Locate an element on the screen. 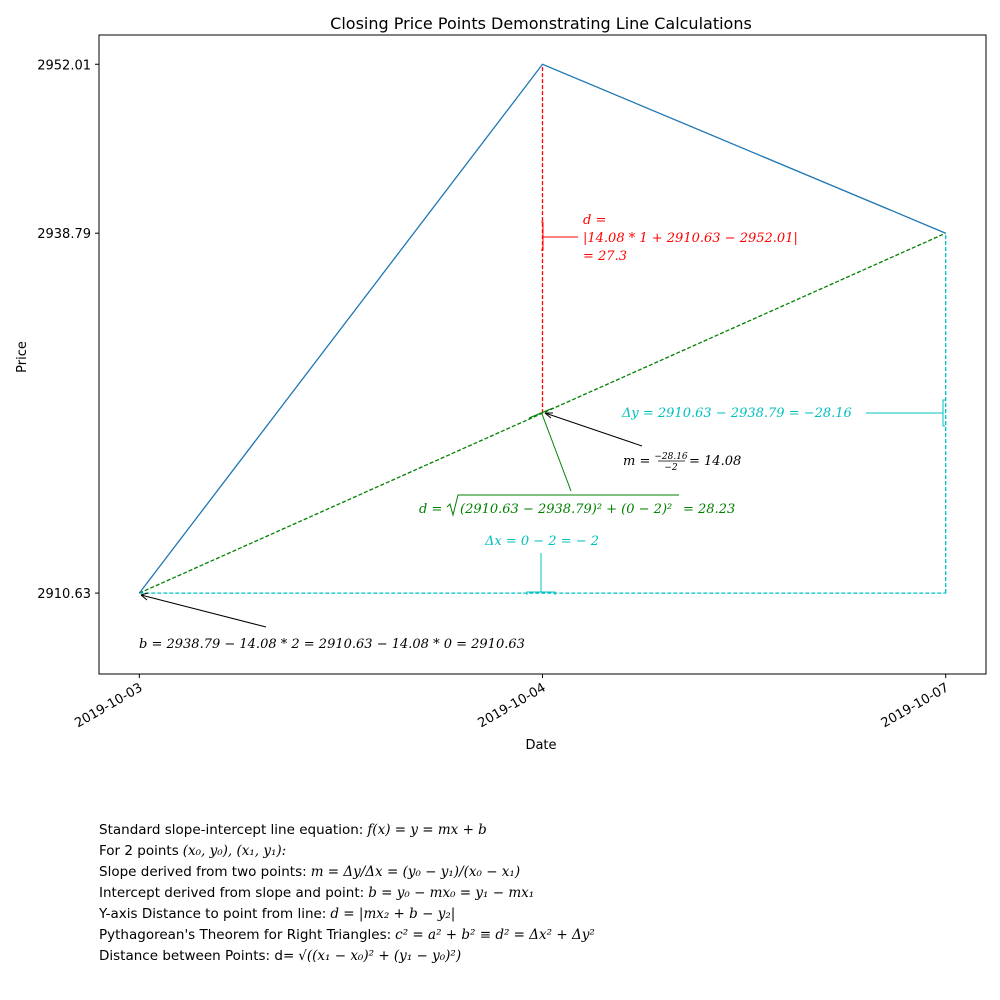  slope-arrow is located at coordinates (593, 429).